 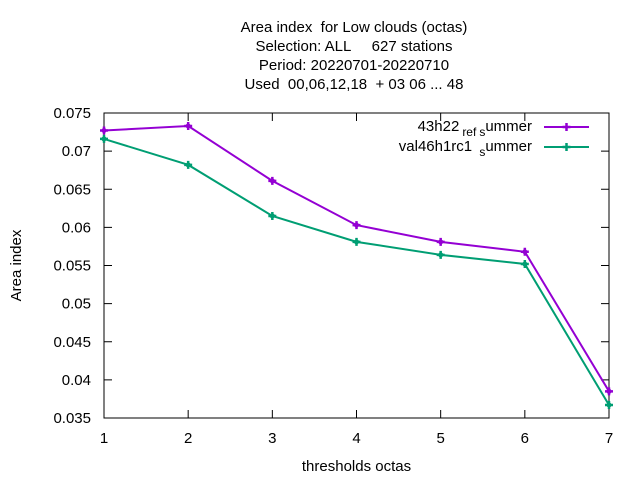 What do you see at coordinates (525, 438) in the screenshot?
I see `x-tick-label: 6` at bounding box center [525, 438].